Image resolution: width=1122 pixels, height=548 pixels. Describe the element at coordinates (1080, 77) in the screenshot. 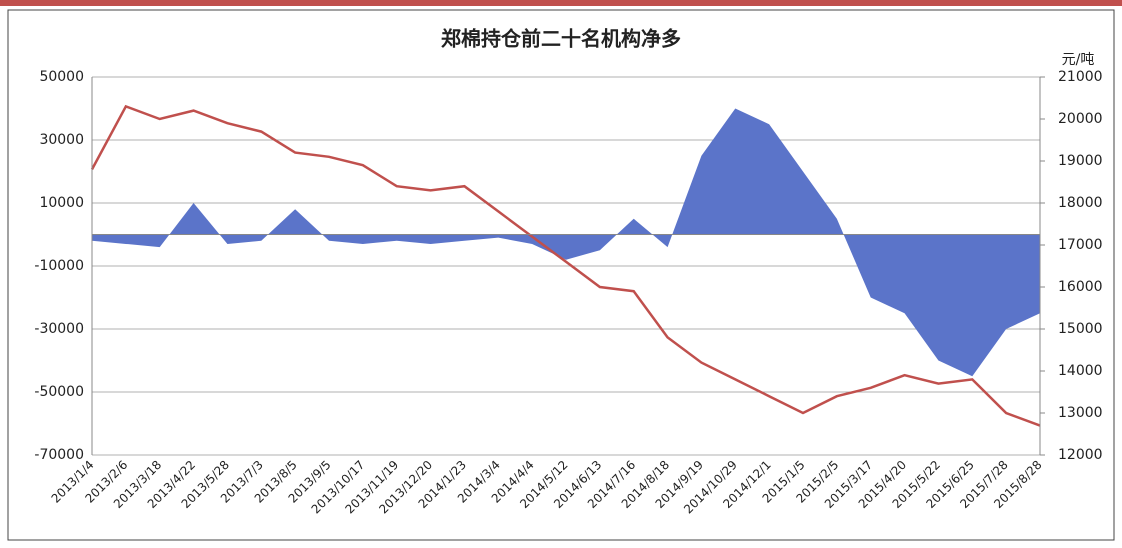

I see `y2-tick-label: 21000` at that location.